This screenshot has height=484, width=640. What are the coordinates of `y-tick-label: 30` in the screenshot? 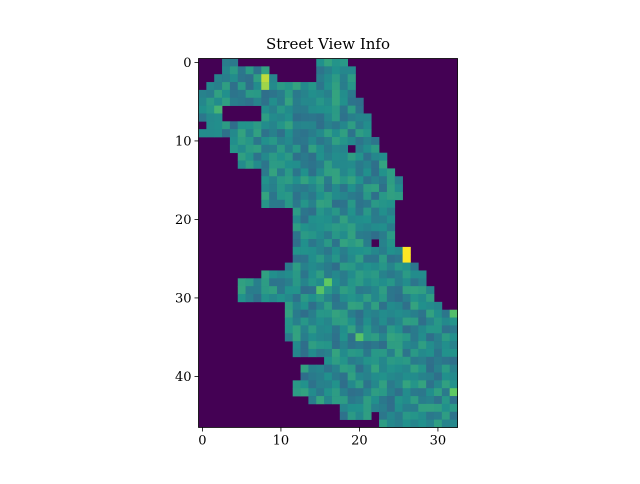 It's located at (183, 298).